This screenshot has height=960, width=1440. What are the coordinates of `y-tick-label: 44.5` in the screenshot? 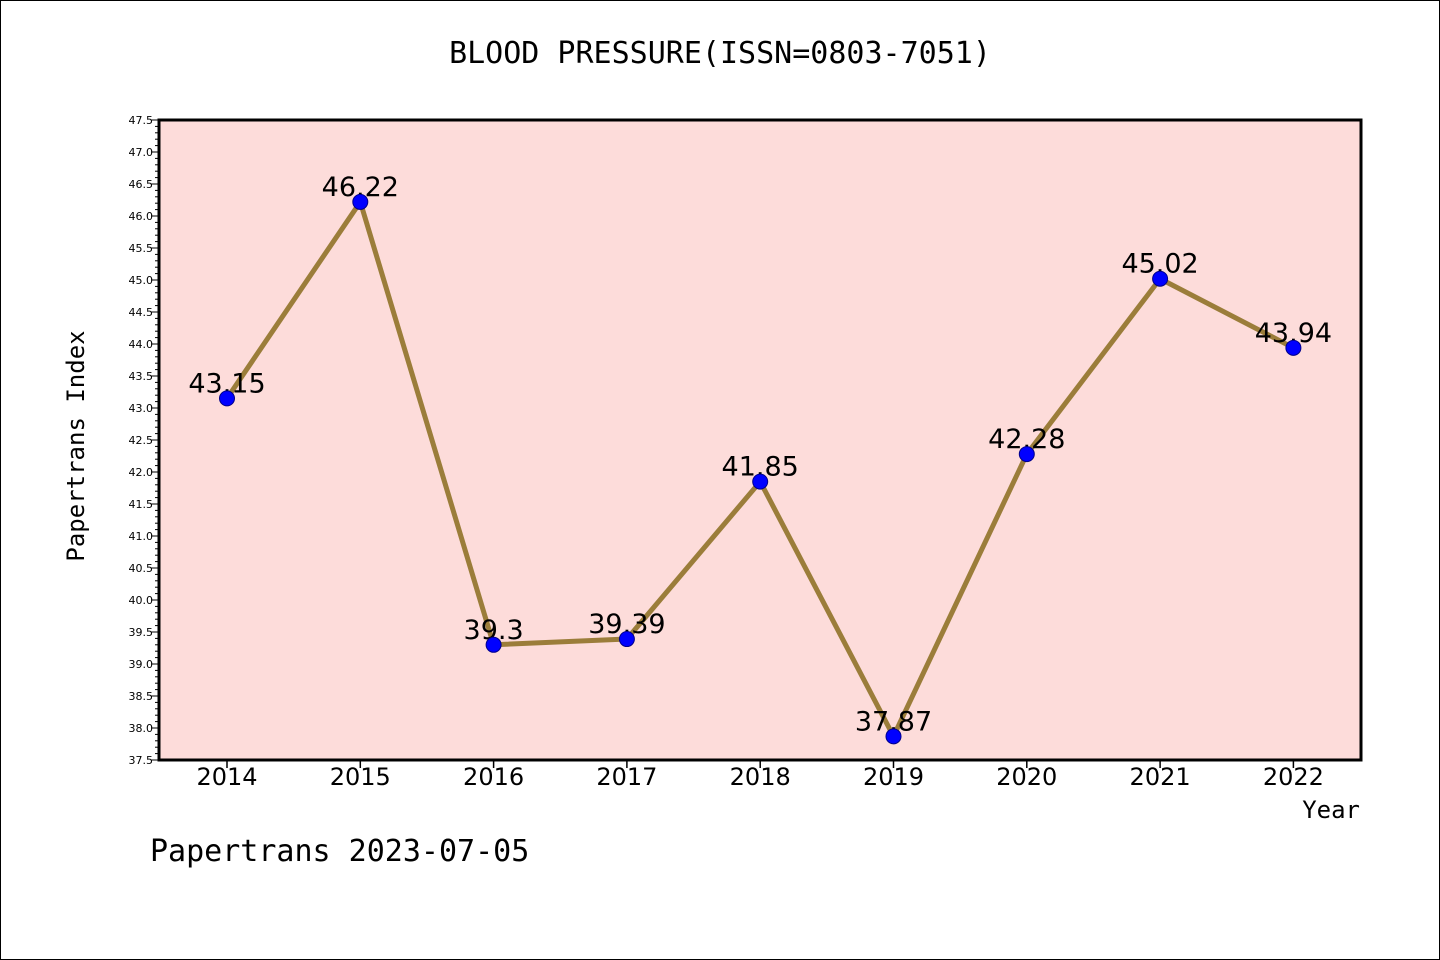 It's located at (141, 312).